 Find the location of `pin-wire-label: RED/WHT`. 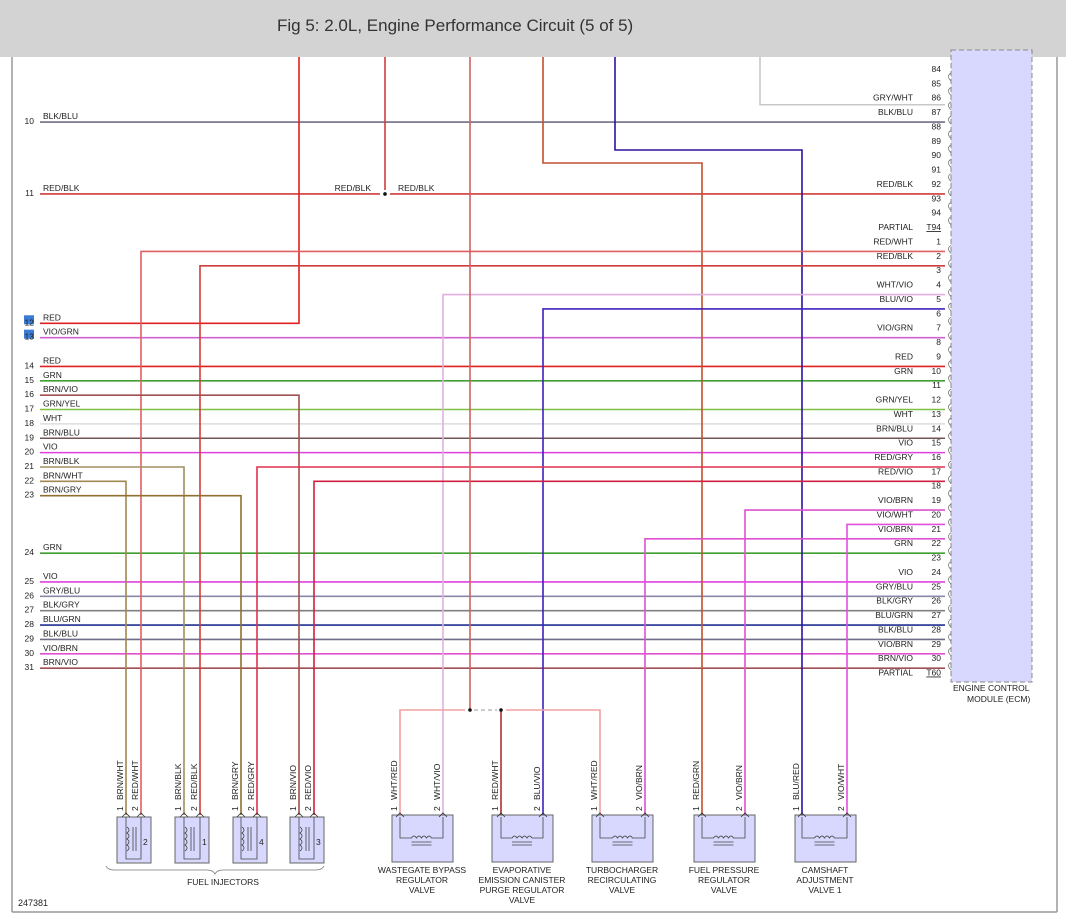

pin-wire-label: RED/WHT is located at coordinates (135, 780).